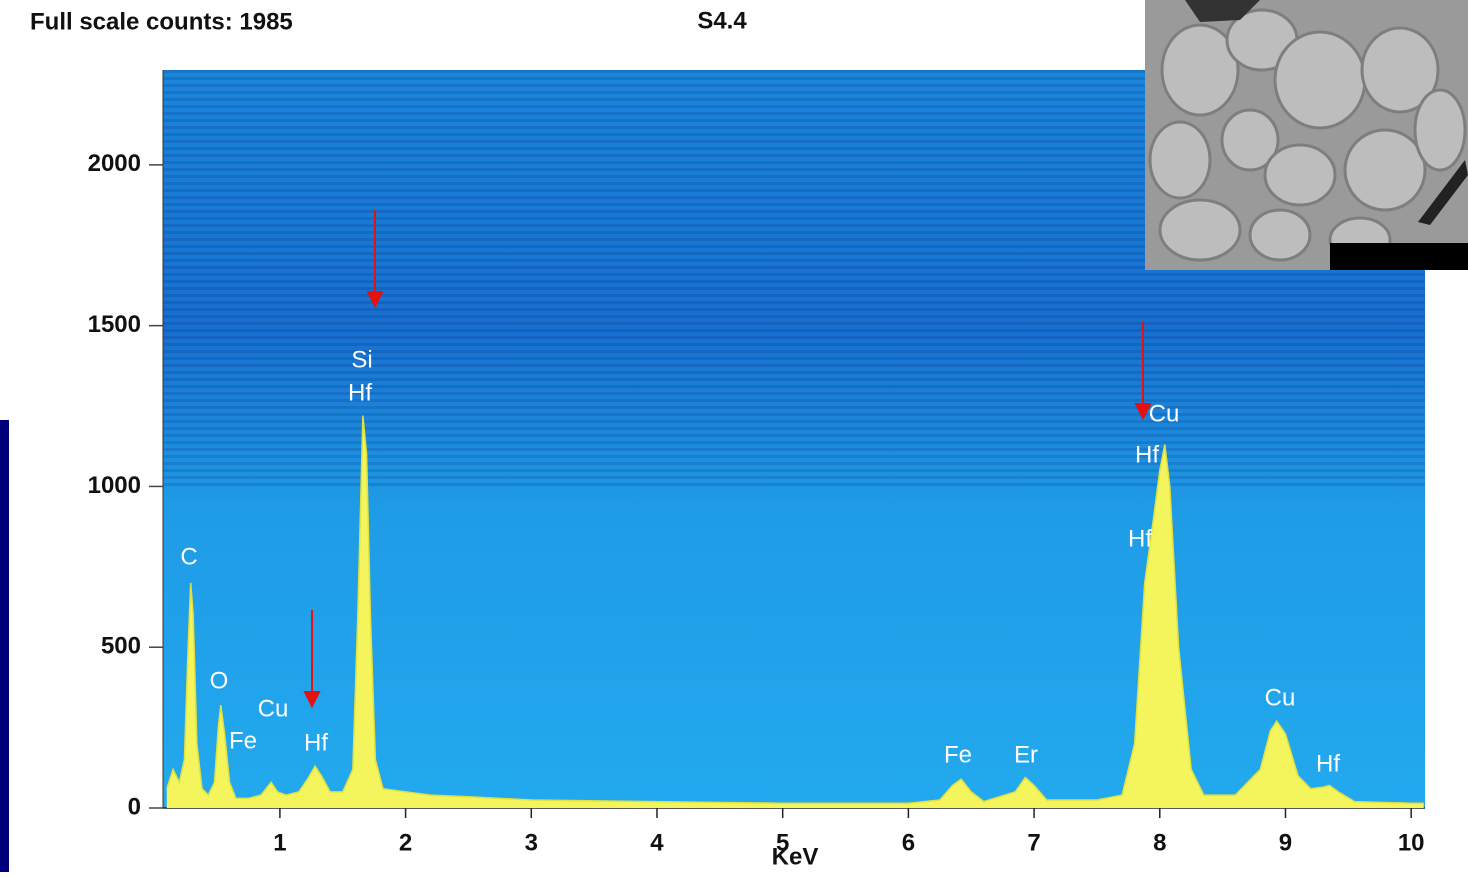 Image resolution: width=1468 pixels, height=877 pixels. Describe the element at coordinates (1026, 754) in the screenshot. I see `peak-label: Er` at that location.